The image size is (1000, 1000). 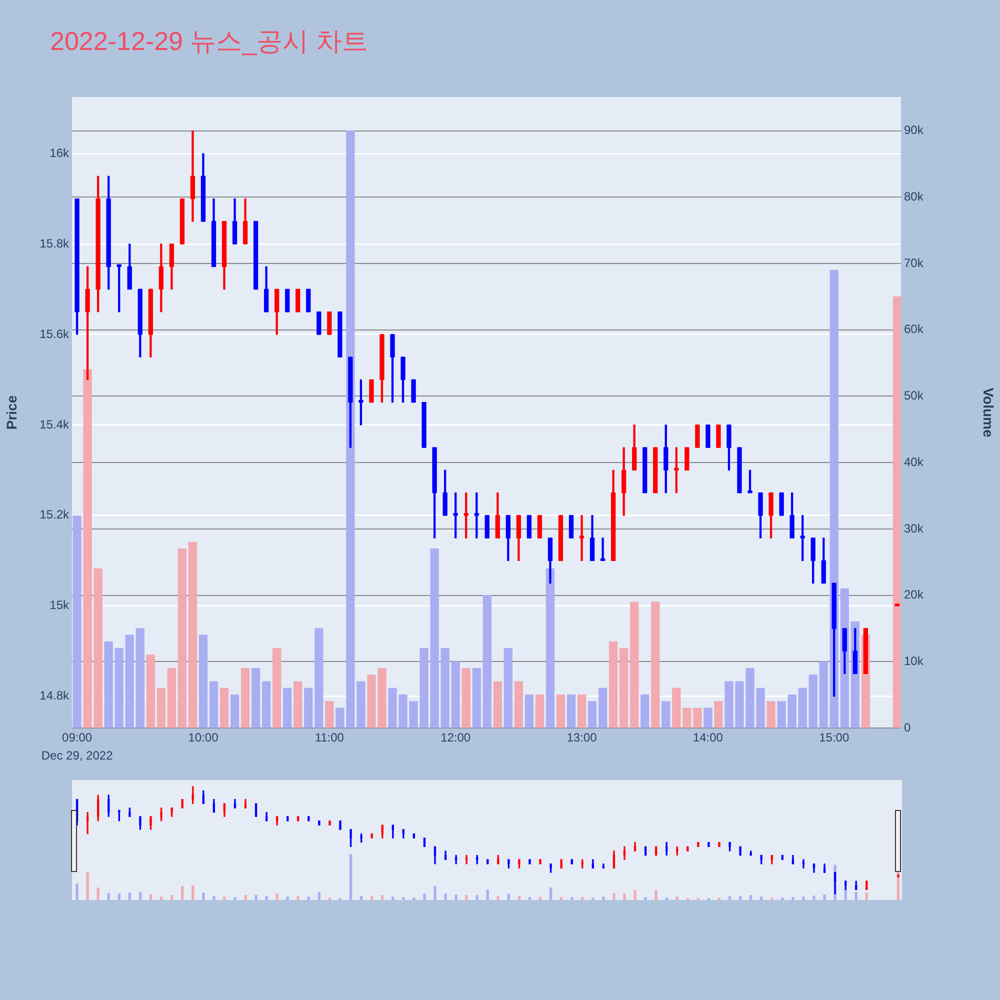 What do you see at coordinates (582, 737) in the screenshot?
I see `x-tick-label: 13:00` at bounding box center [582, 737].